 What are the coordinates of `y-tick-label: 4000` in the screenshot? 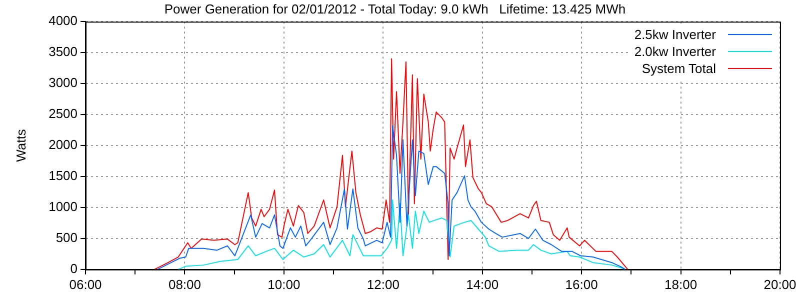 It's located at (63, 20).